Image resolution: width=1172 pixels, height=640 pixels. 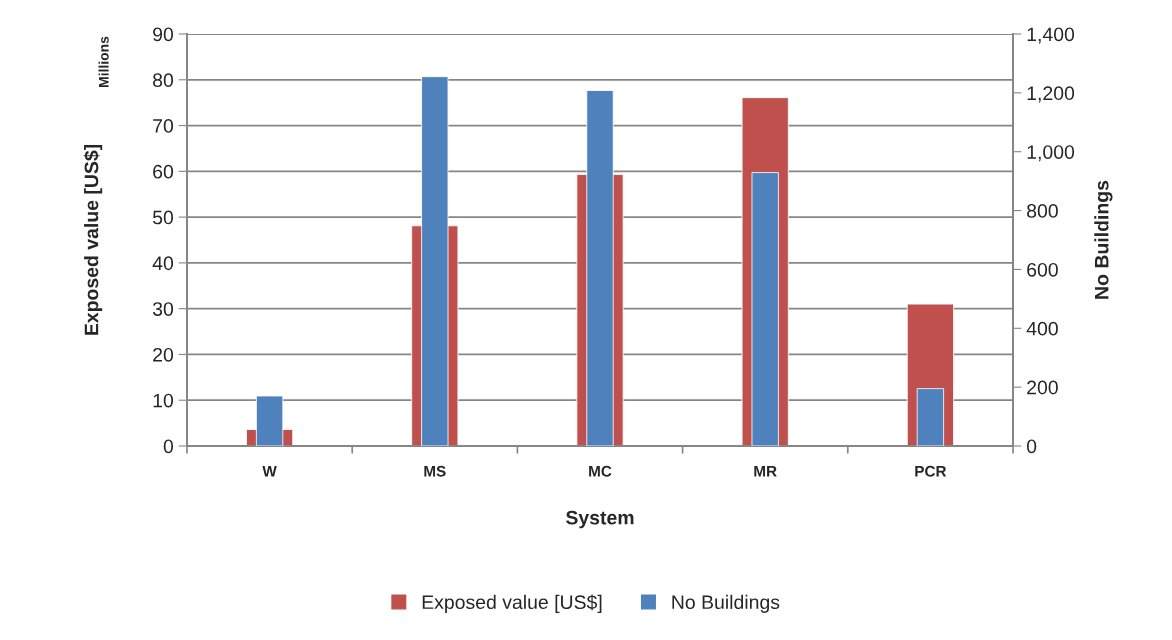 I want to click on y-tick-label: 40, so click(x=163, y=263).